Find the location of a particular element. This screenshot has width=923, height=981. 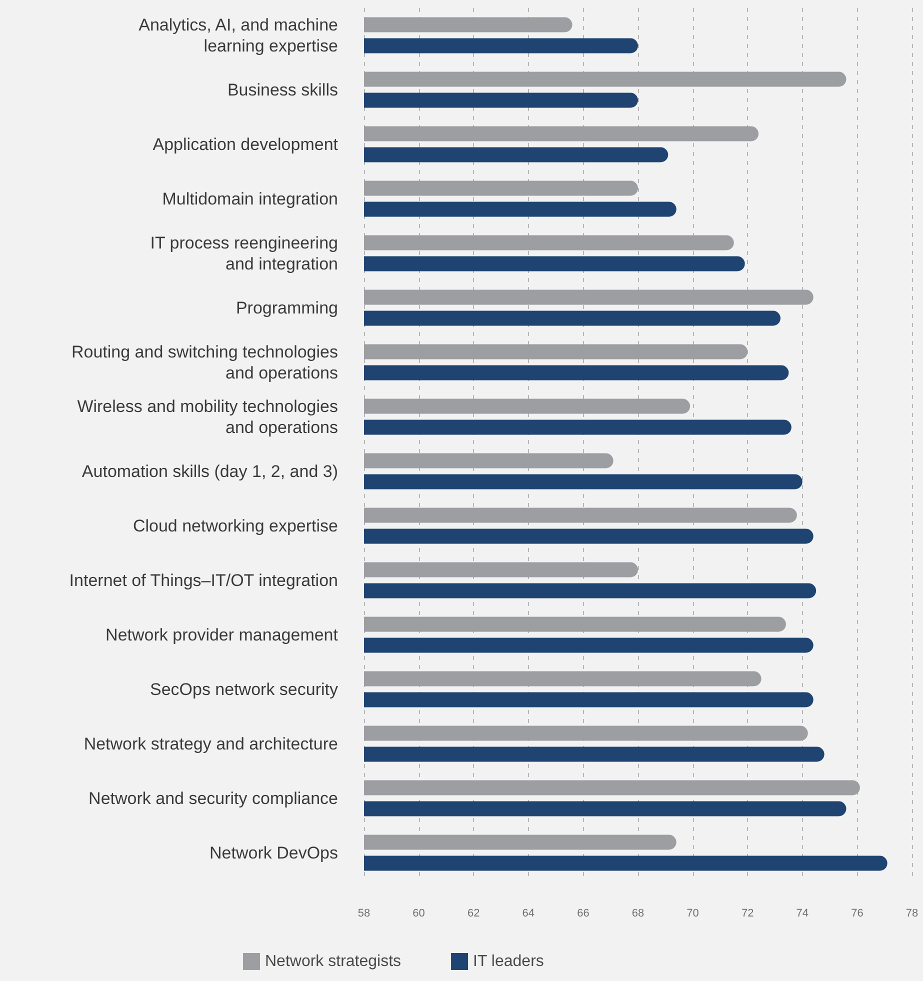

x-tick-label: 58 is located at coordinates (364, 914).